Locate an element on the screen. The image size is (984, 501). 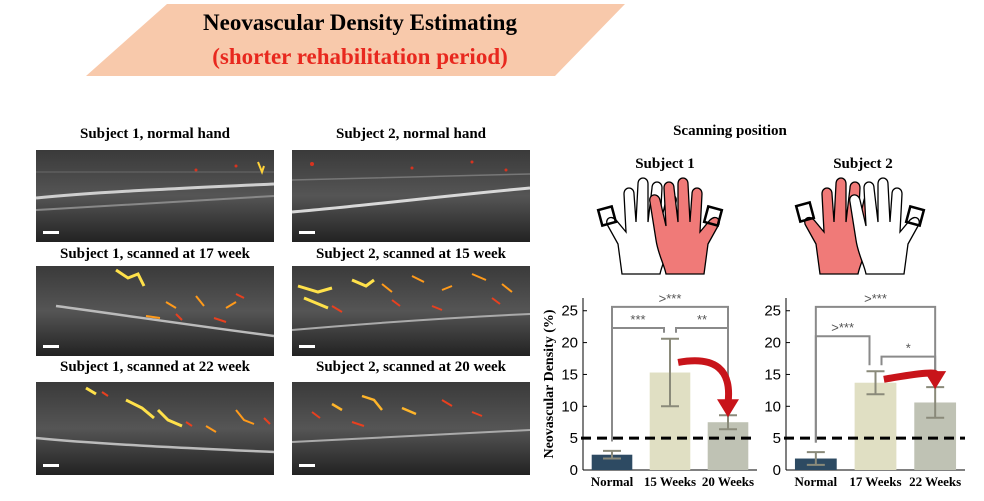
scanning-subject2-label: Subject 2 is located at coordinates (863, 164).